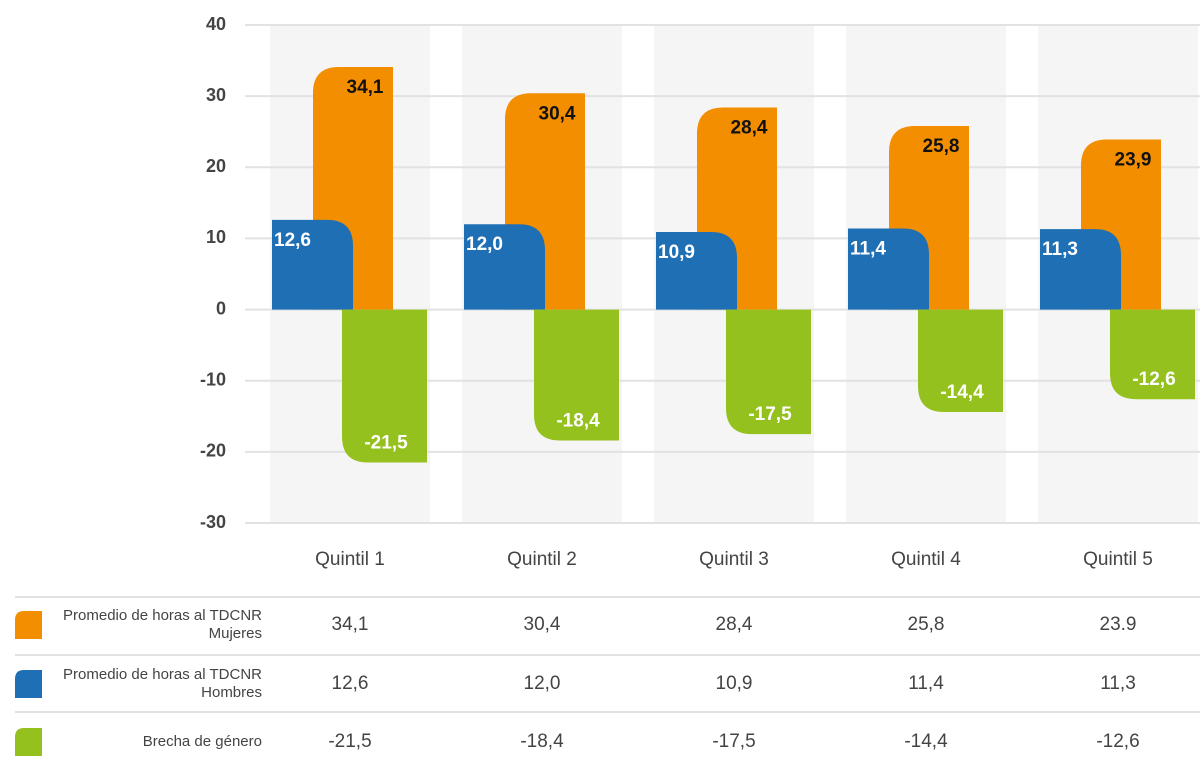 The width and height of the screenshot is (1200, 763). What do you see at coordinates (162, 624) in the screenshot?
I see `legend-label: Promedio de horas al TDCNR Mujeres` at bounding box center [162, 624].